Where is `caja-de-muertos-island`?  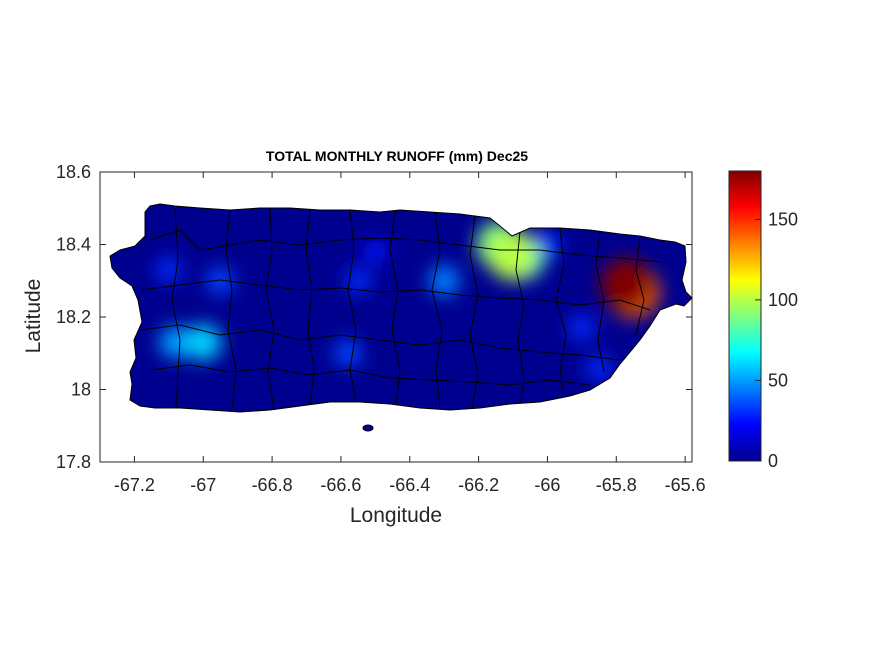 caja-de-muertos-island is located at coordinates (368, 428).